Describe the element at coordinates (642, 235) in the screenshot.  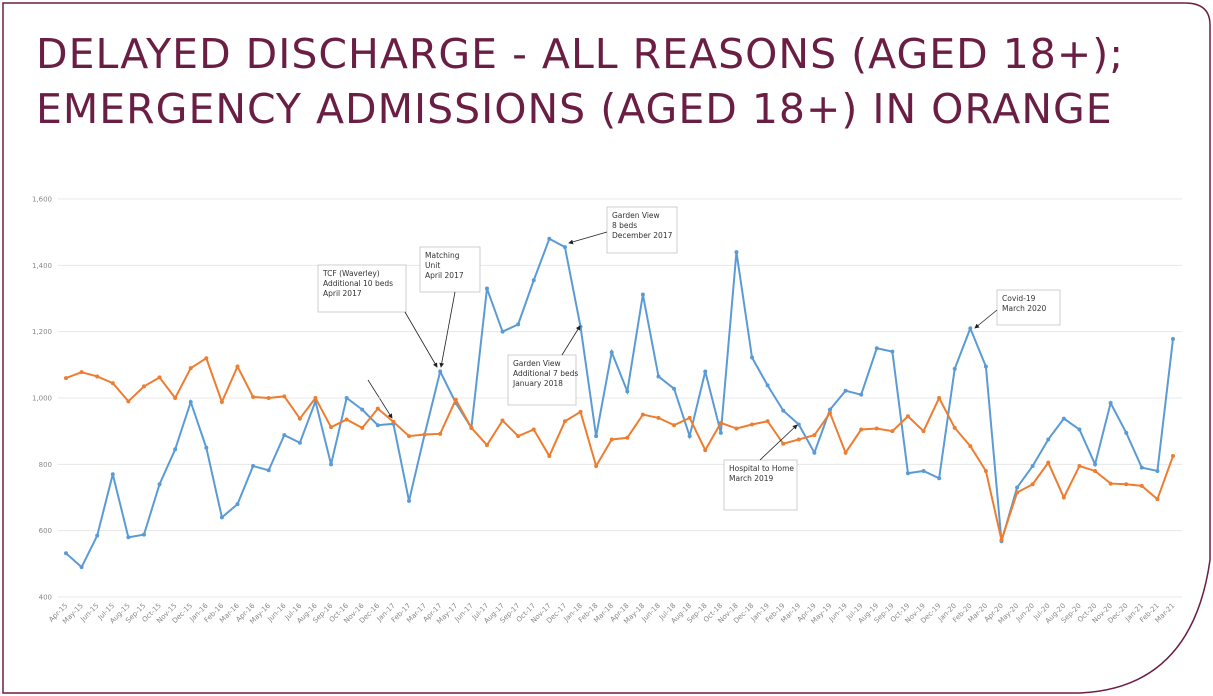
I see `annotation-text: December 2017` at that location.